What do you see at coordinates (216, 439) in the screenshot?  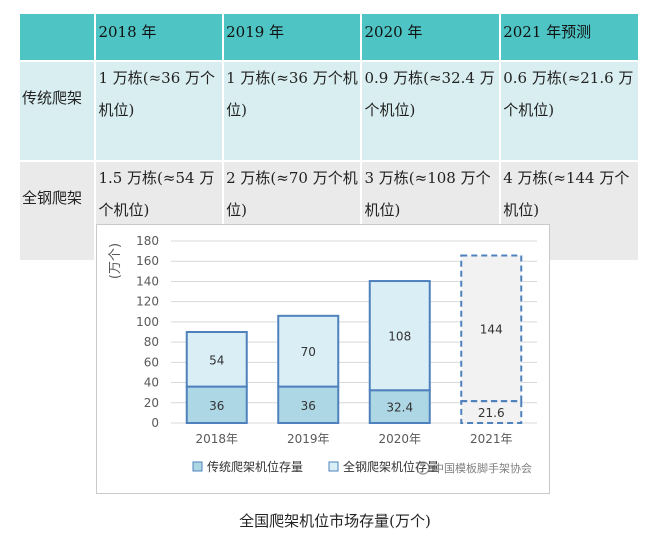 I see `x-tick-label: 2018年` at bounding box center [216, 439].